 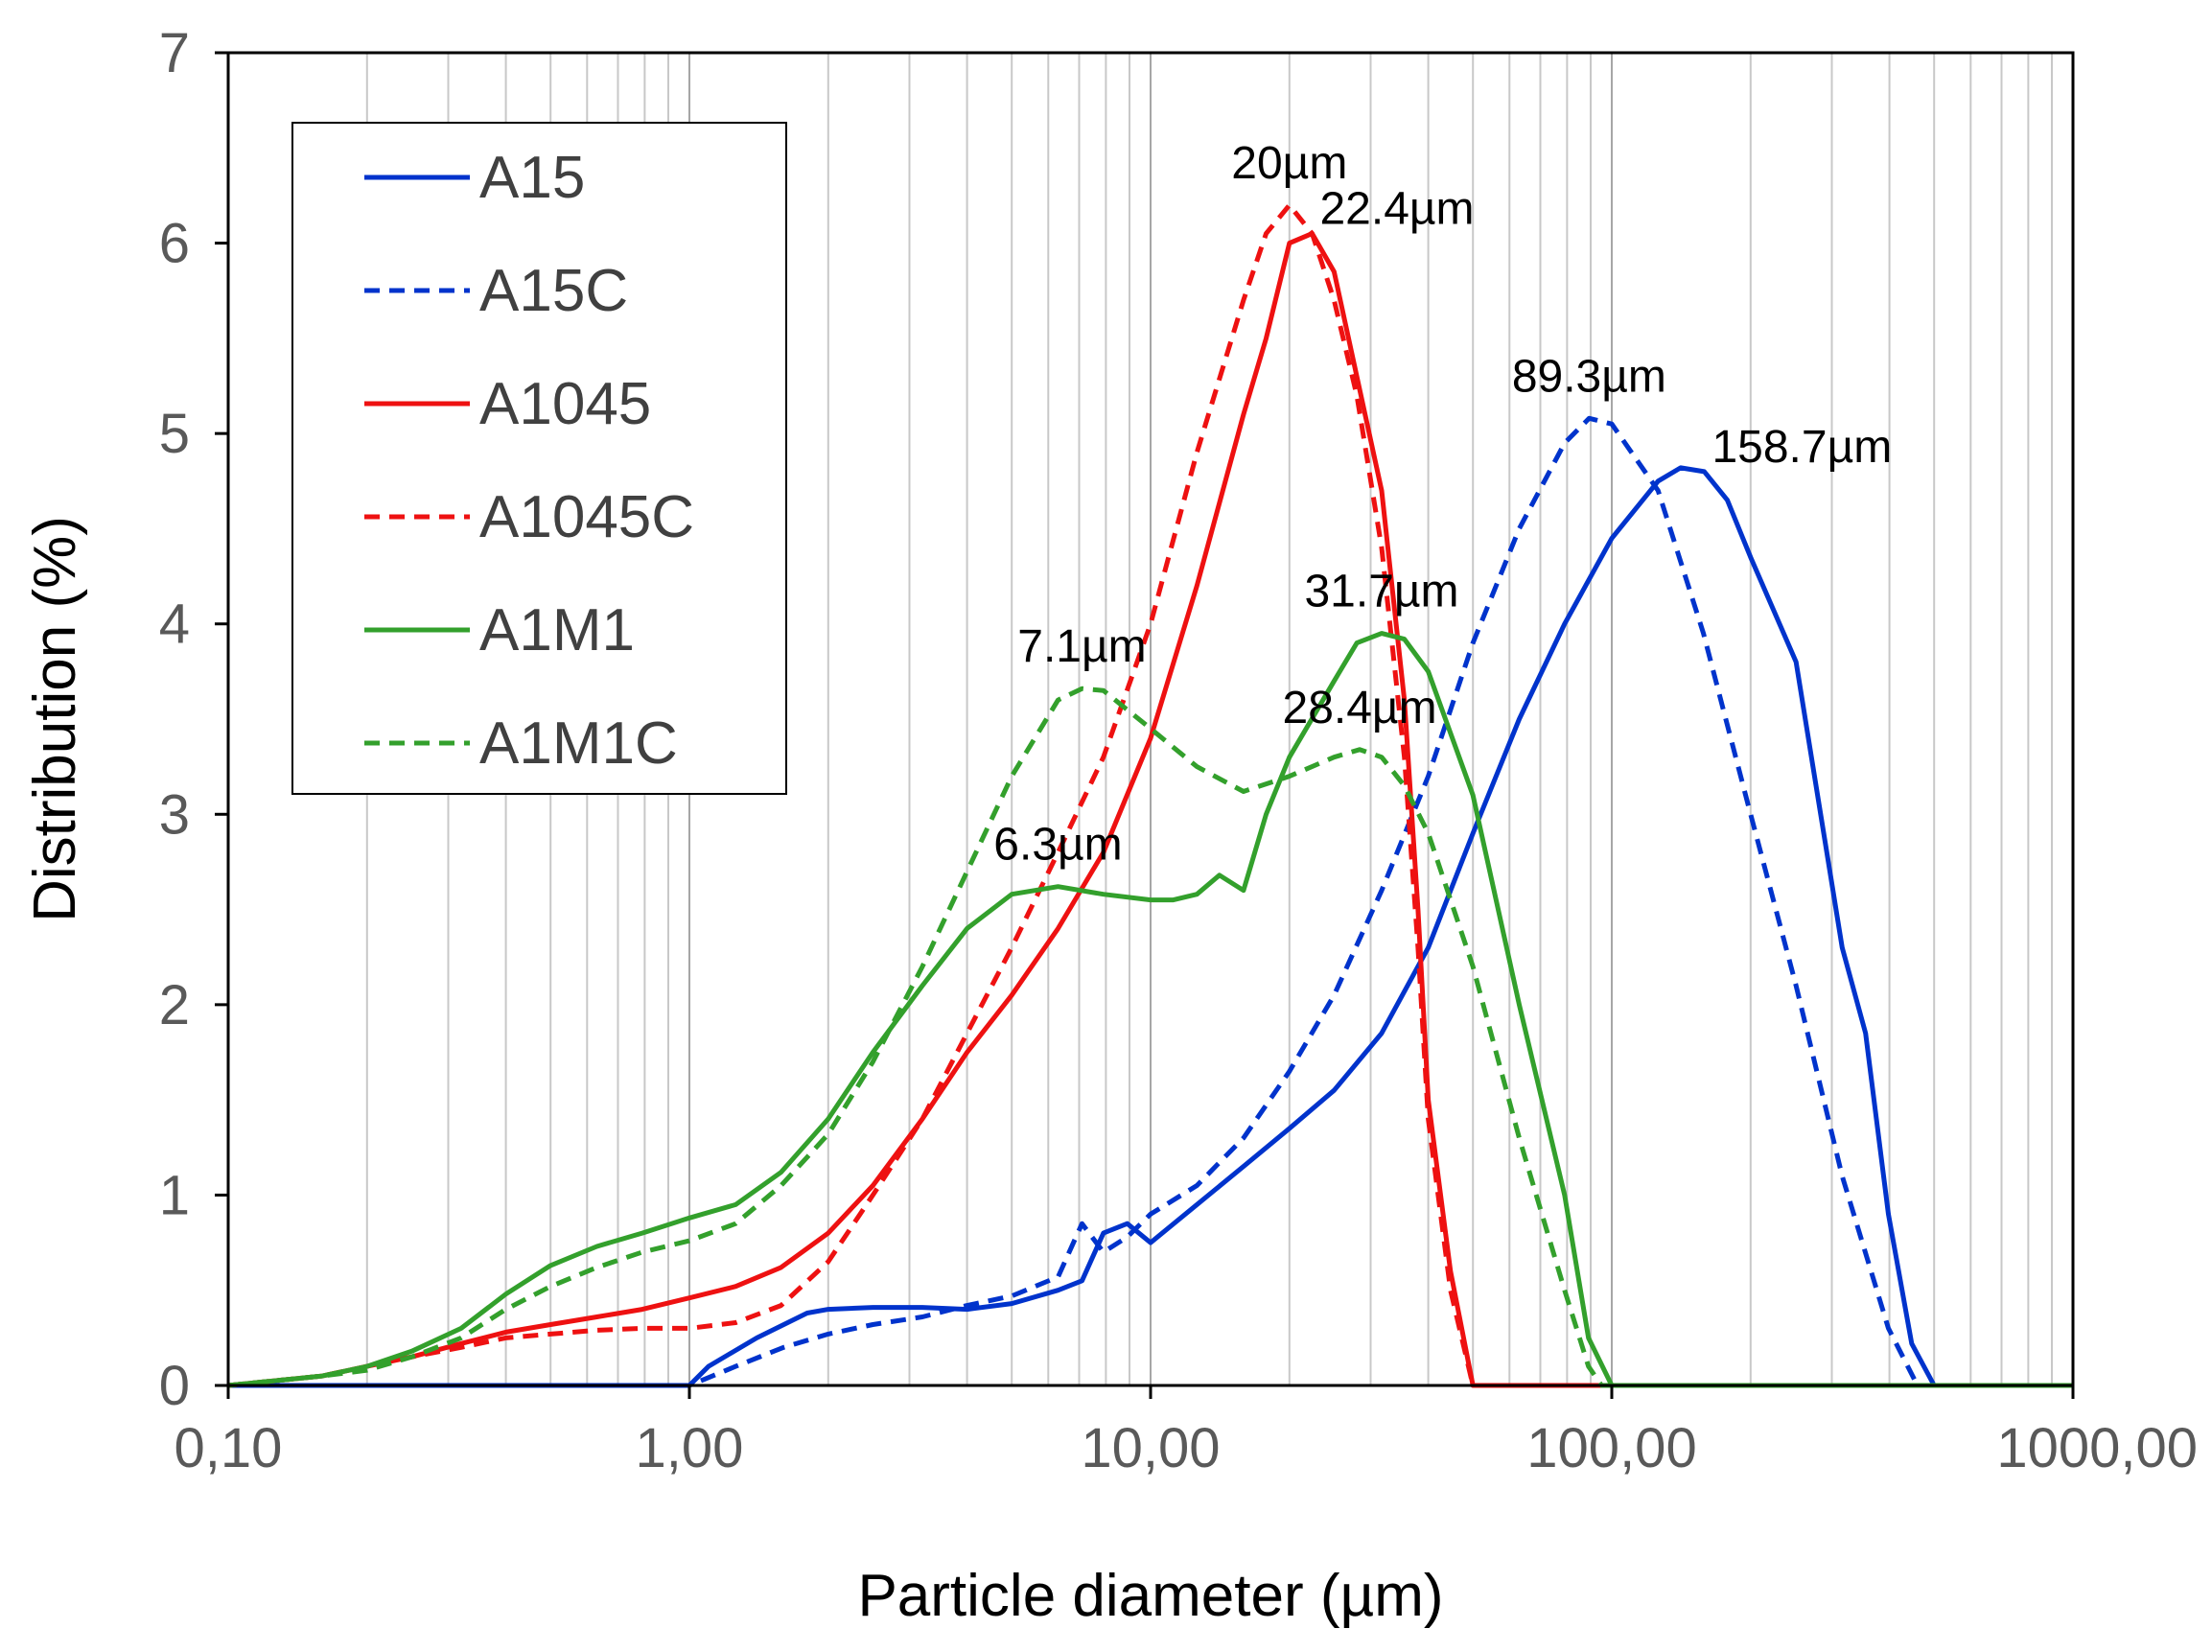 What do you see at coordinates (55, 719) in the screenshot?
I see `y-axis-title: Distribution (%)` at bounding box center [55, 719].